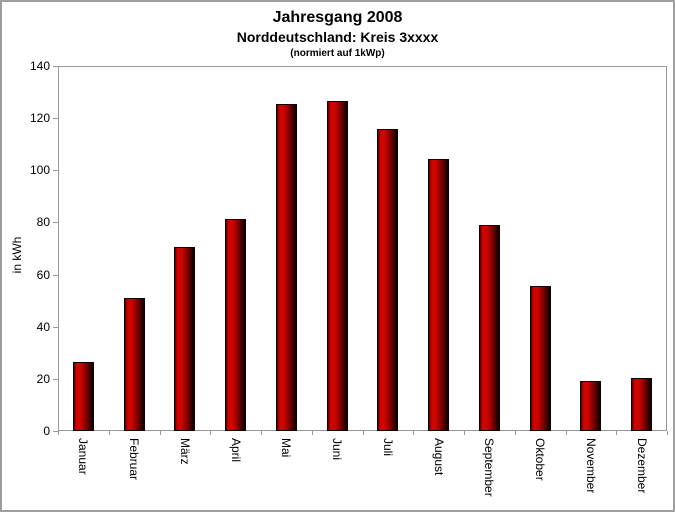 The image size is (675, 512). What do you see at coordinates (540, 459) in the screenshot?
I see `x-axis-label-oktober: Oktober` at bounding box center [540, 459].